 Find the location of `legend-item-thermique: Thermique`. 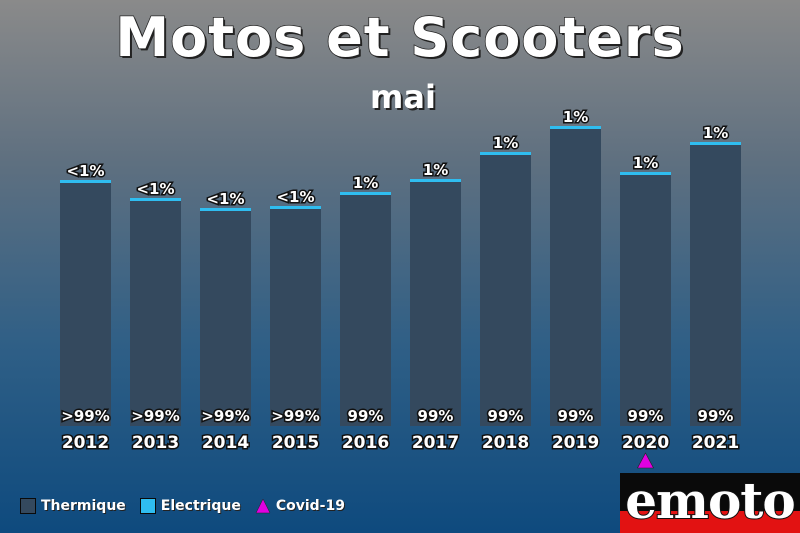

legend-item-thermique: Thermique is located at coordinates (73, 506).